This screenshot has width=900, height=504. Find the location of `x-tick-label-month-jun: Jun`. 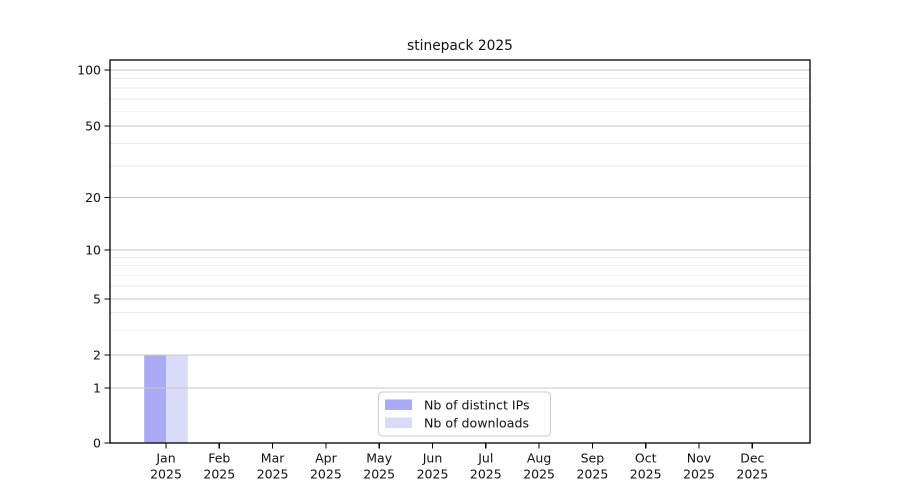

x-tick-label-month-jun: Jun is located at coordinates (432, 458).